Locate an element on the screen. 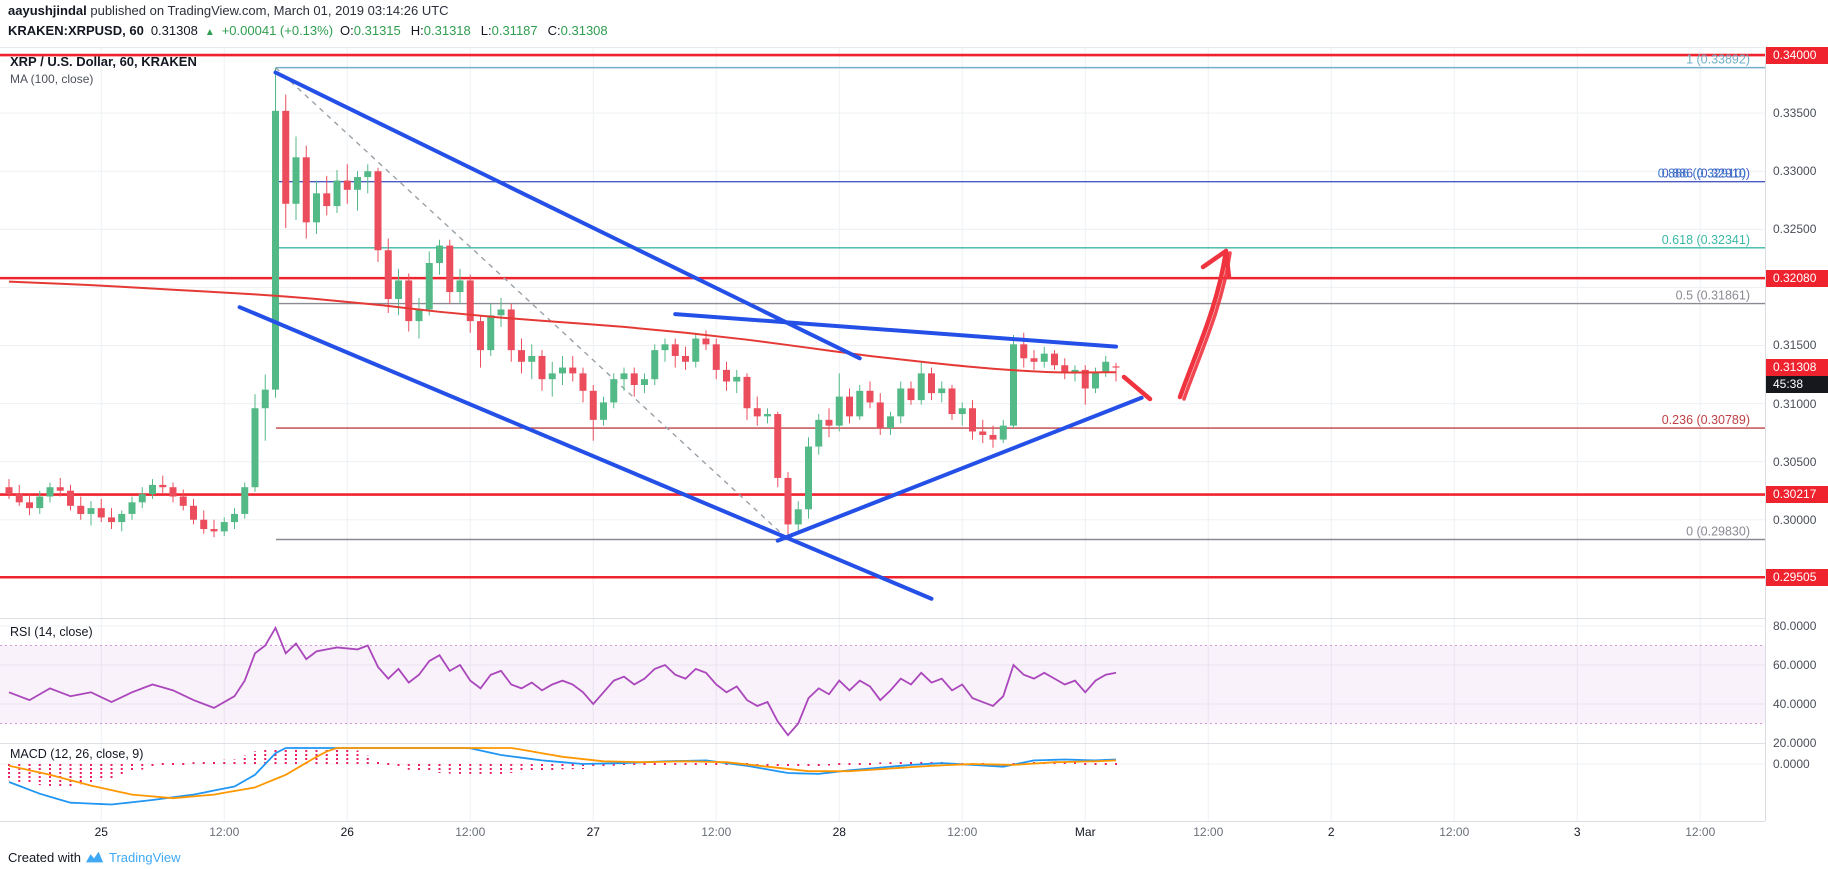 This screenshot has height=869, width=1828. price-axis-label: 0.33000 is located at coordinates (1795, 171).